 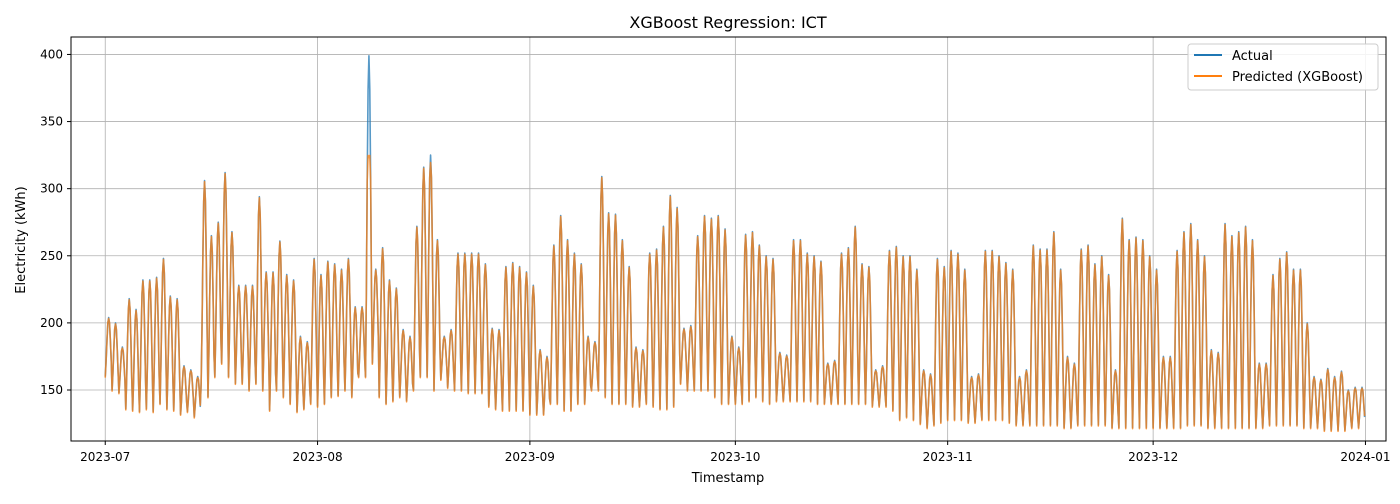 I want to click on y-tick-label: 350, so click(x=51, y=122).